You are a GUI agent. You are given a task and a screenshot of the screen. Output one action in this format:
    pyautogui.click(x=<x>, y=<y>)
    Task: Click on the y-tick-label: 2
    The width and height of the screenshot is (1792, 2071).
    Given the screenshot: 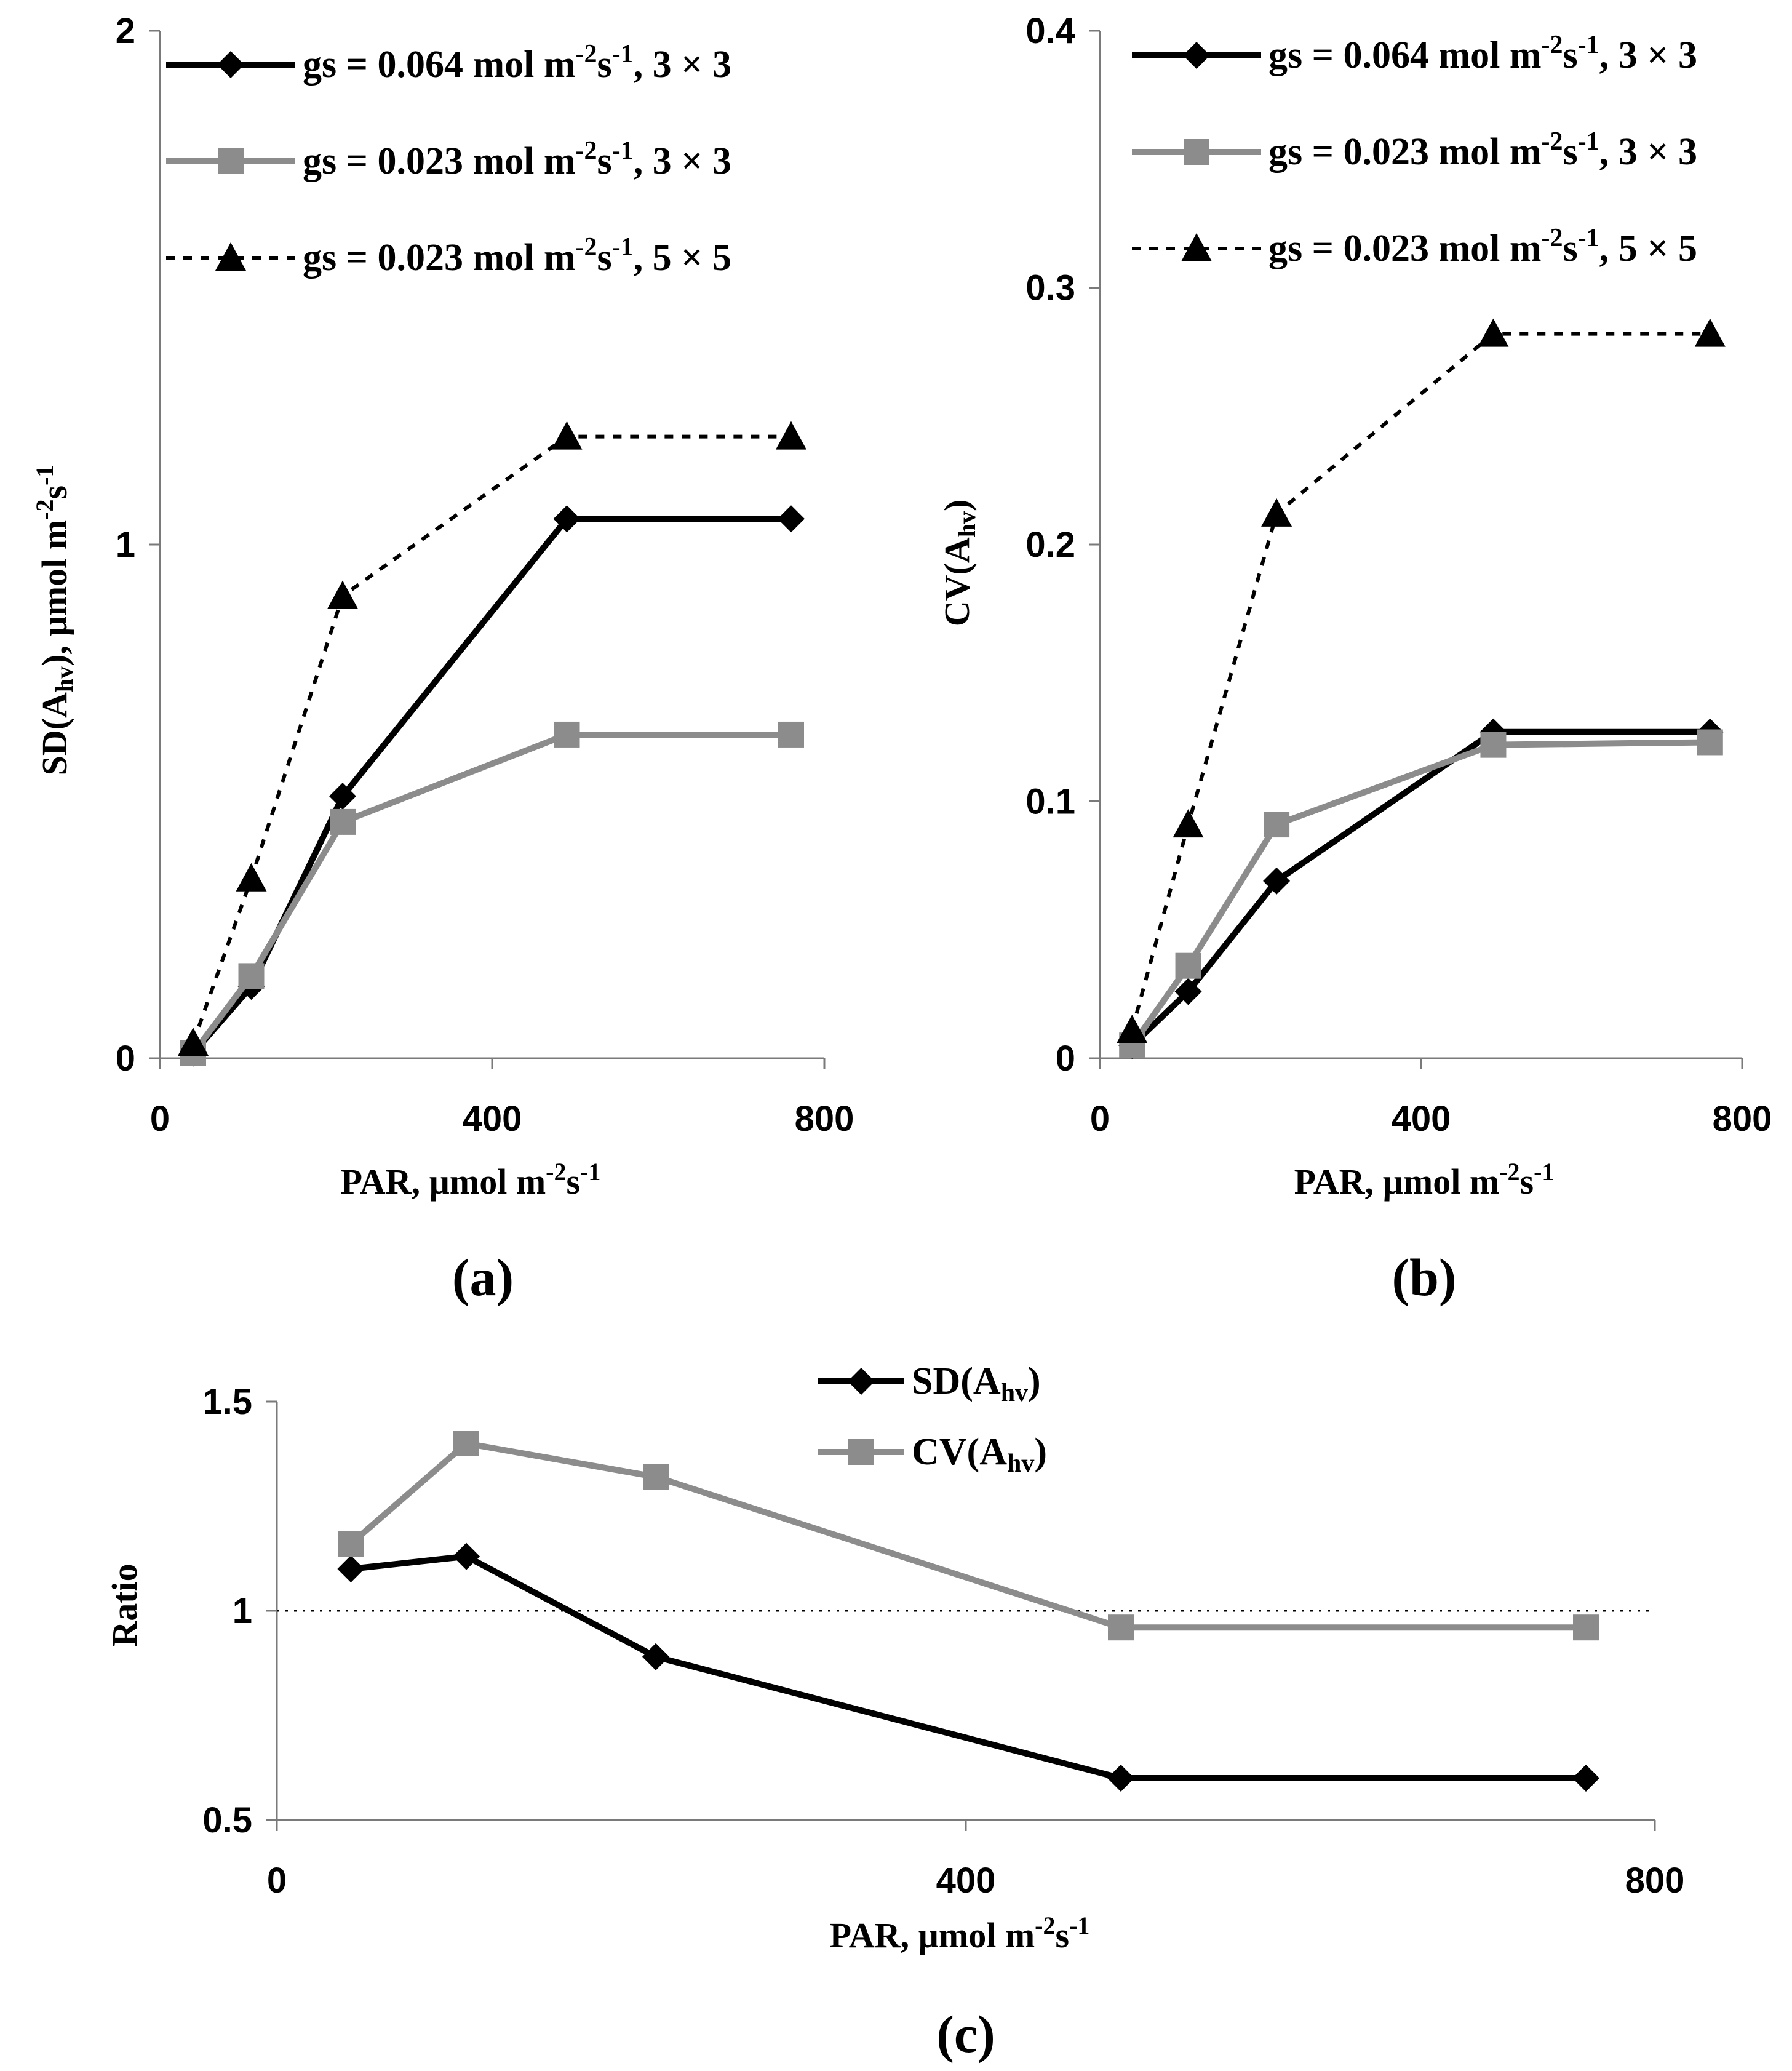 What is the action you would take?
    pyautogui.click(x=125, y=31)
    